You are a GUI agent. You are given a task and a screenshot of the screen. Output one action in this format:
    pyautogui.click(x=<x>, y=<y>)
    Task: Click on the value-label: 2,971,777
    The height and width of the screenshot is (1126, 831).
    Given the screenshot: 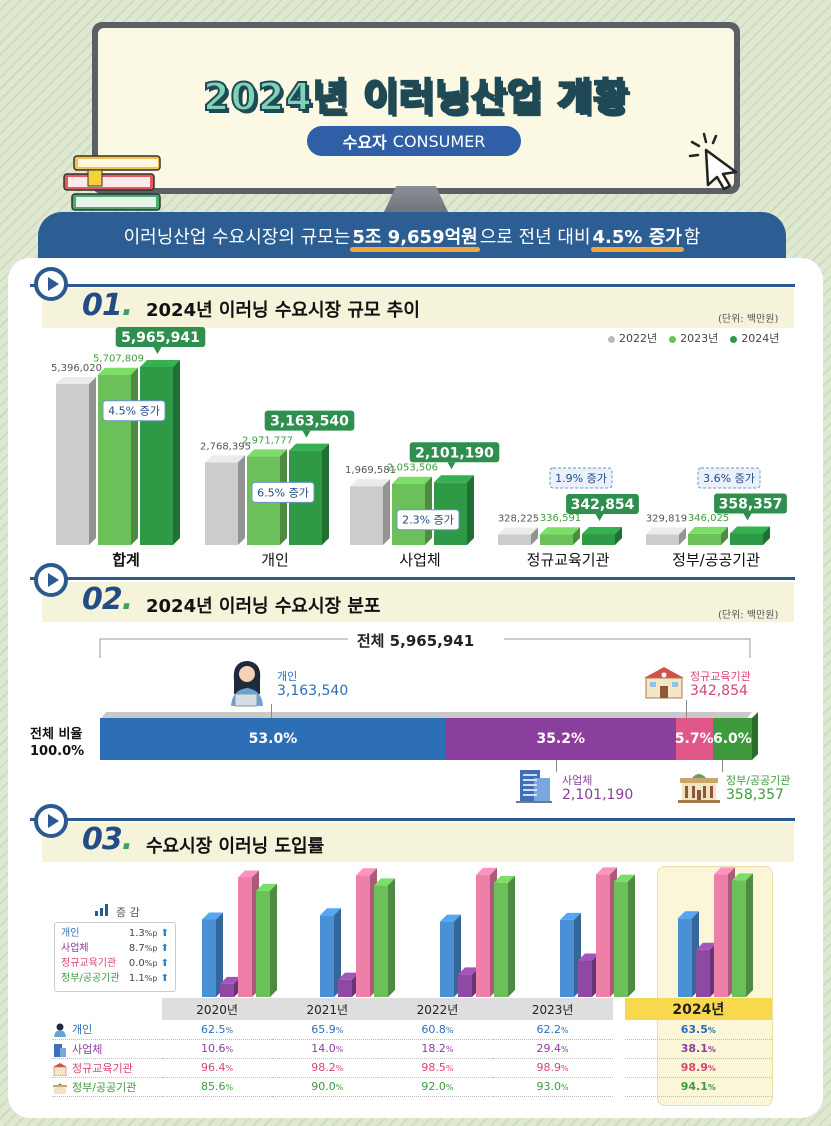 What is the action you would take?
    pyautogui.click(x=267, y=440)
    